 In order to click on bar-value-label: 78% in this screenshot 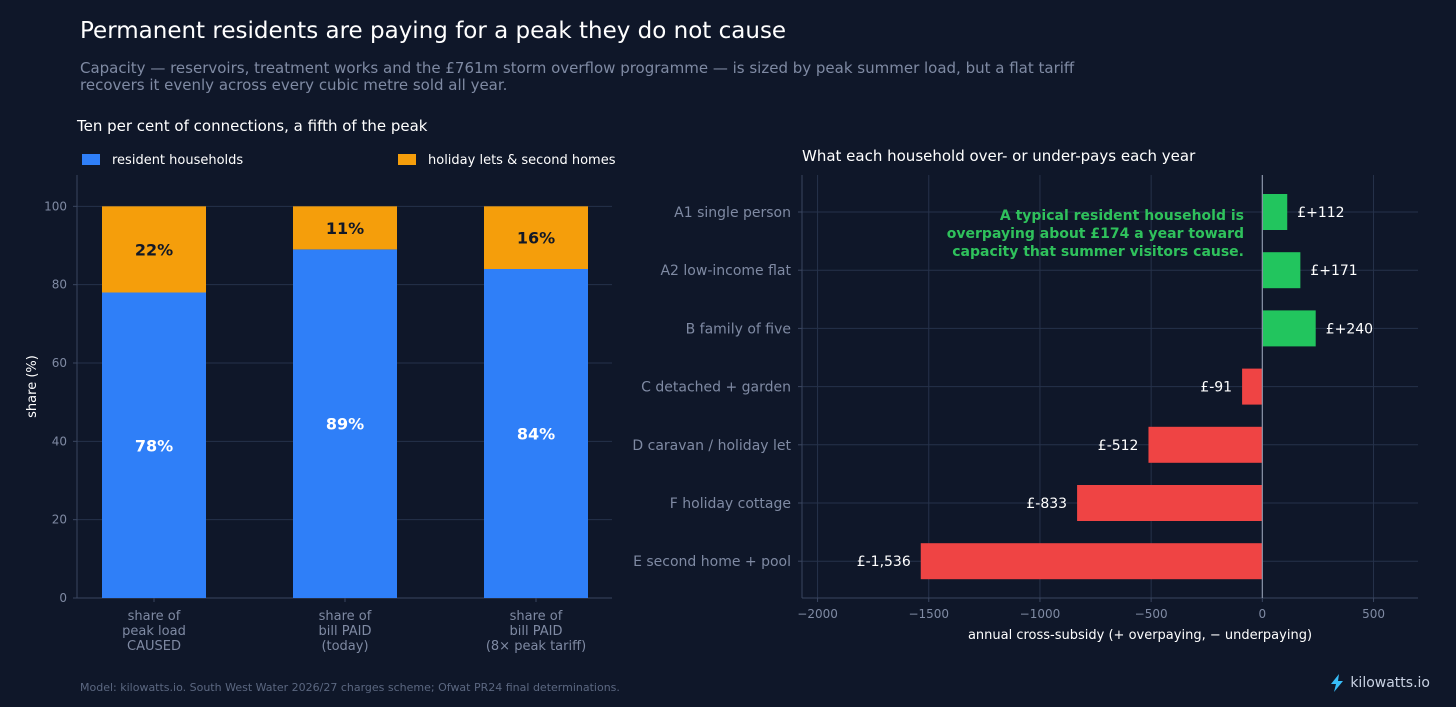, I will do `click(154, 445)`.